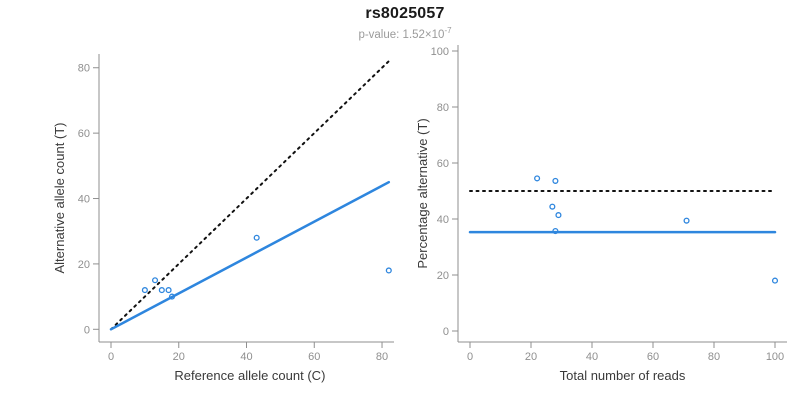 The width and height of the screenshot is (800, 400). Describe the element at coordinates (775, 357) in the screenshot. I see `x-tick-label: 100` at that location.